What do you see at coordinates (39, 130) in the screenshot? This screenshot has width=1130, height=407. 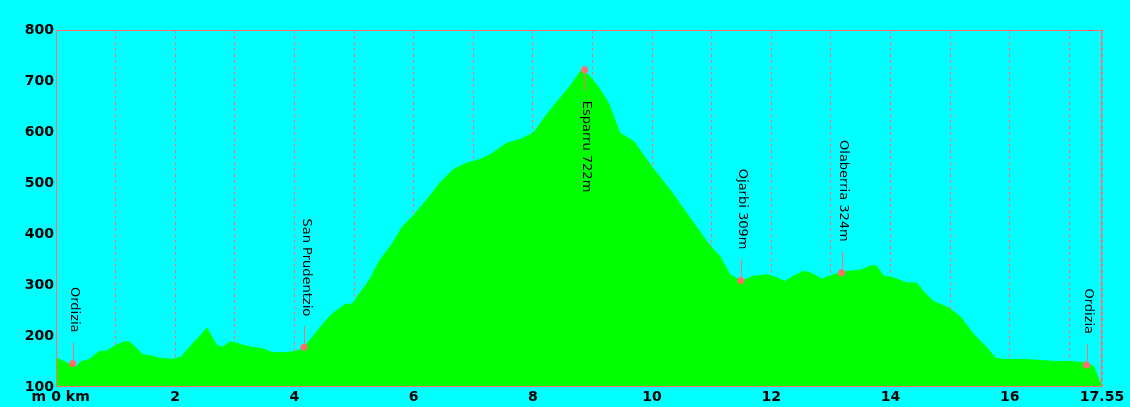 I see `y-tick-label: 600` at bounding box center [39, 130].